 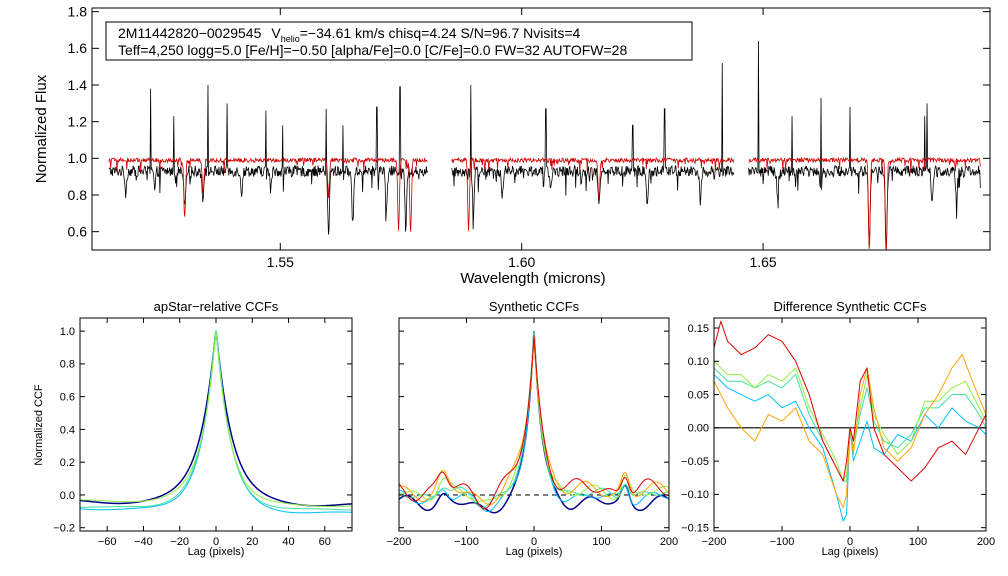 I want to click on x-tick-label: −60, so click(x=107, y=542).